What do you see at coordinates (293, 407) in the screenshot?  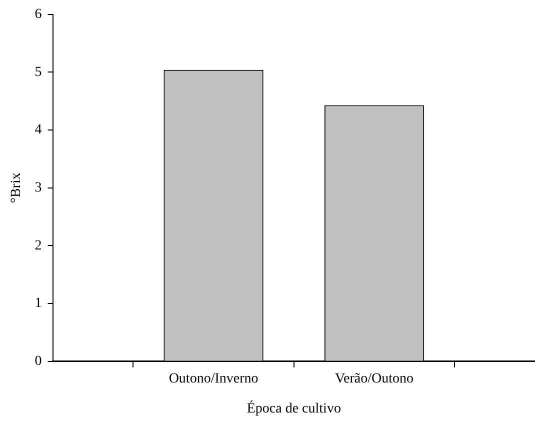 I see `x-axis-title: Época de cultivo` at bounding box center [293, 407].